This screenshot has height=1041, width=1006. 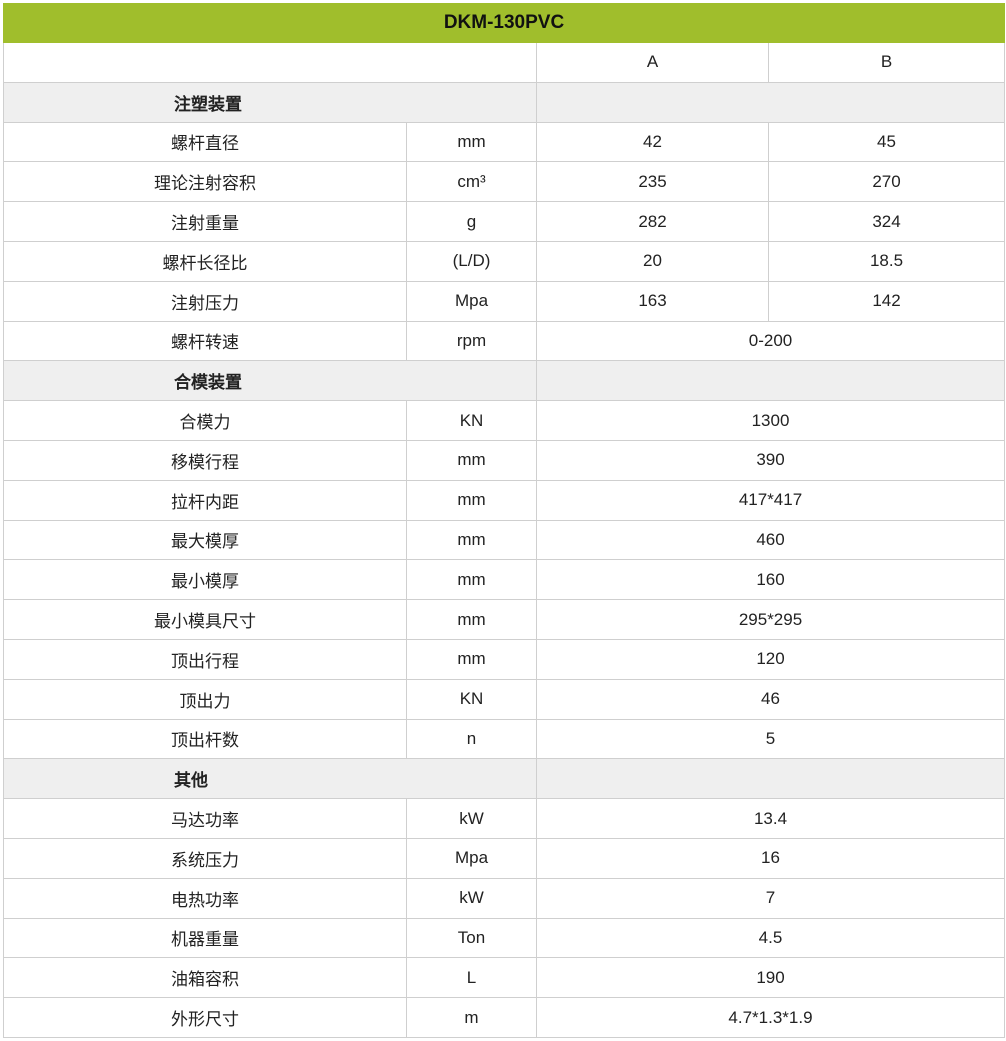 What do you see at coordinates (770, 858) in the screenshot?
I see `spec-value: 16` at bounding box center [770, 858].